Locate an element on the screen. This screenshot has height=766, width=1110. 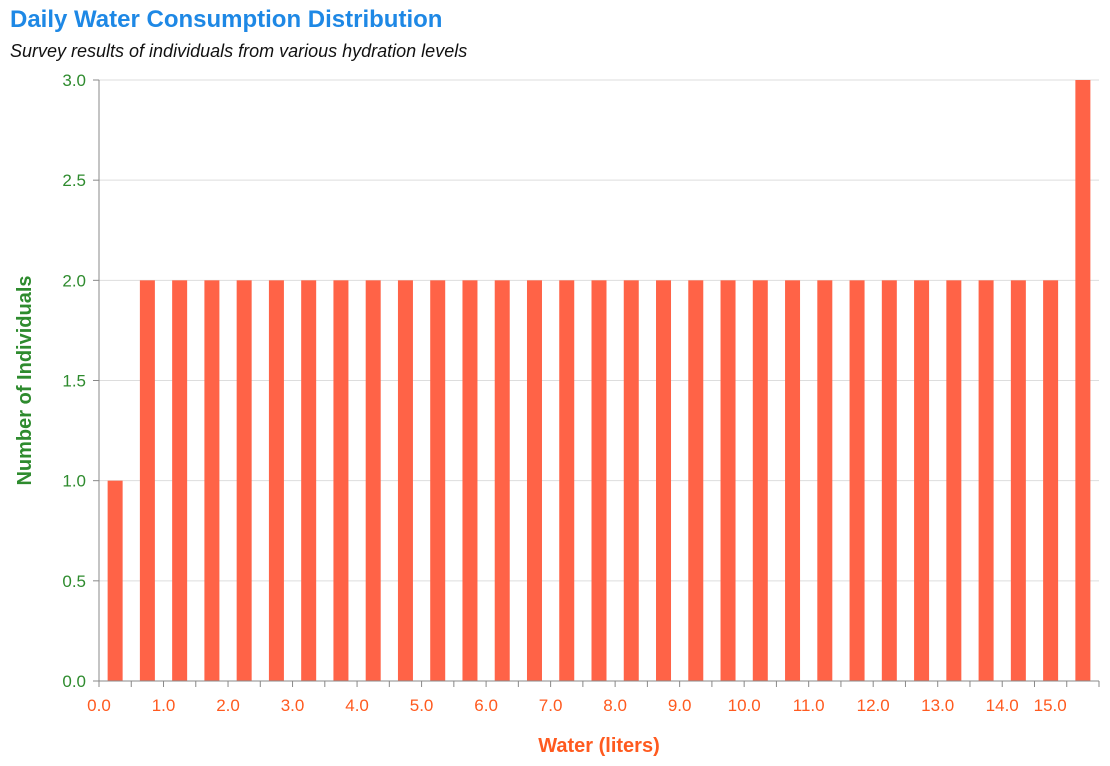
y-tick-label: 1.0 is located at coordinates (74, 481).